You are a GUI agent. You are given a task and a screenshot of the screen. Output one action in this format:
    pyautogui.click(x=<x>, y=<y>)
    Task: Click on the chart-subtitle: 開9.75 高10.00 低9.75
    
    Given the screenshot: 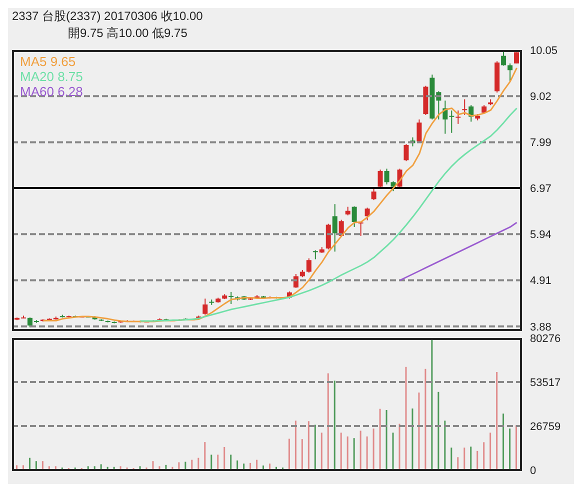 What is the action you would take?
    pyautogui.click(x=127, y=33)
    